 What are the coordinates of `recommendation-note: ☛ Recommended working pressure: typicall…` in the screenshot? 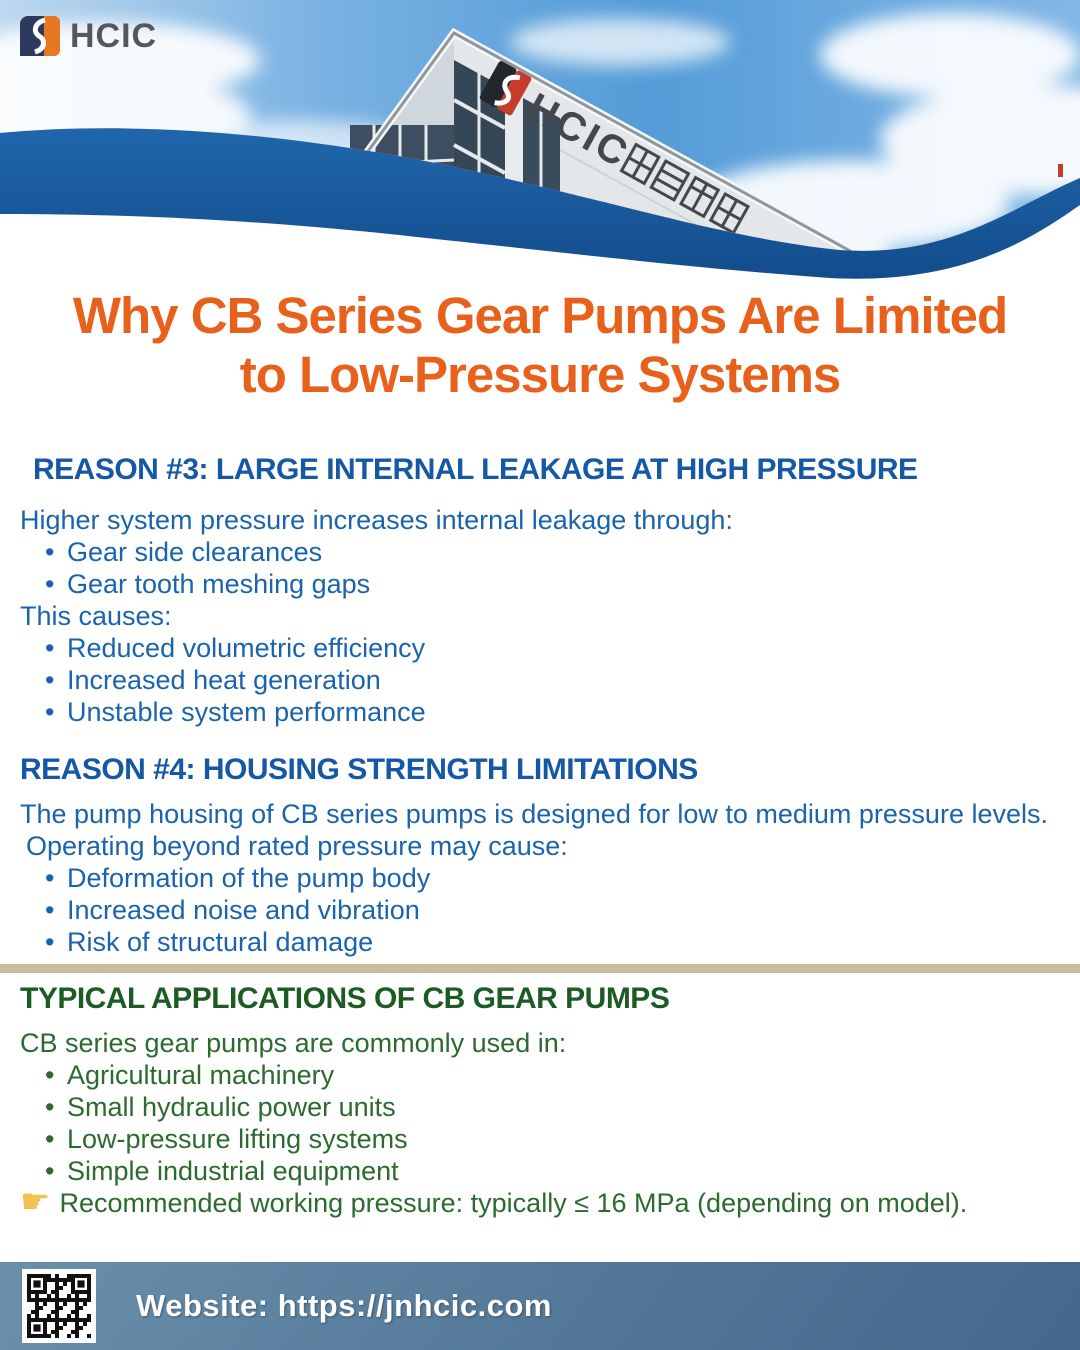 It's located at (540, 1202).